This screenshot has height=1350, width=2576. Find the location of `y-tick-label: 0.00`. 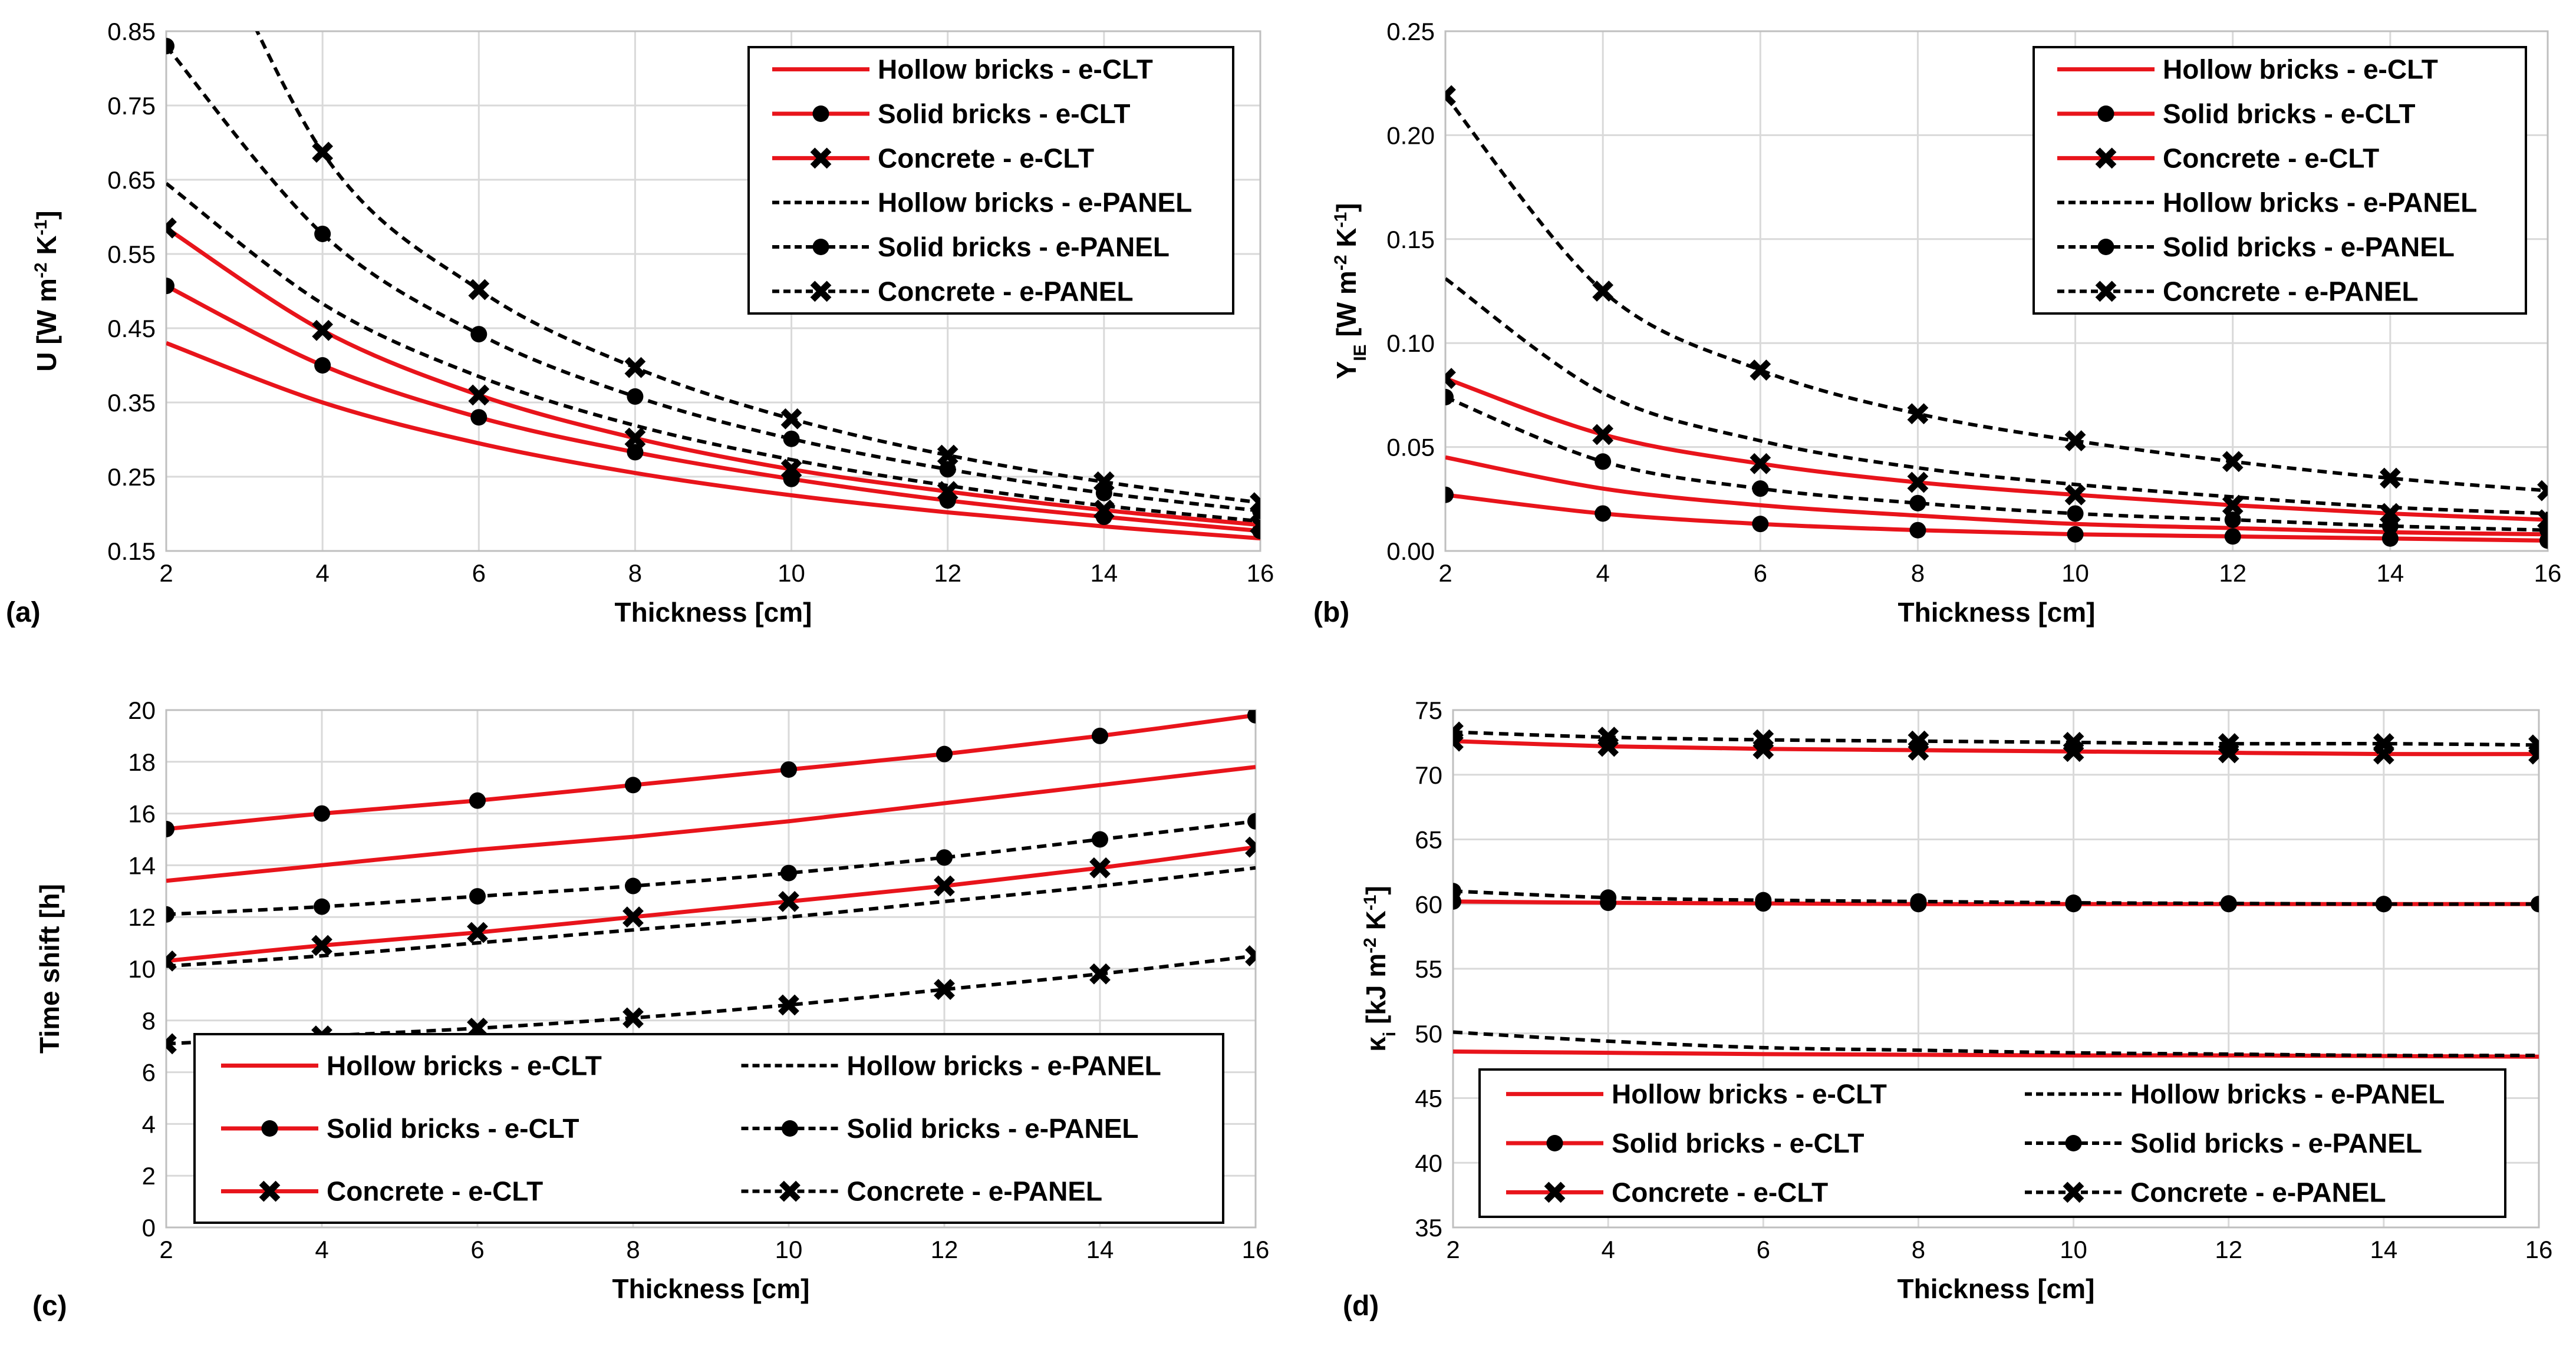

y-tick-label: 0.00 is located at coordinates (1410, 551).